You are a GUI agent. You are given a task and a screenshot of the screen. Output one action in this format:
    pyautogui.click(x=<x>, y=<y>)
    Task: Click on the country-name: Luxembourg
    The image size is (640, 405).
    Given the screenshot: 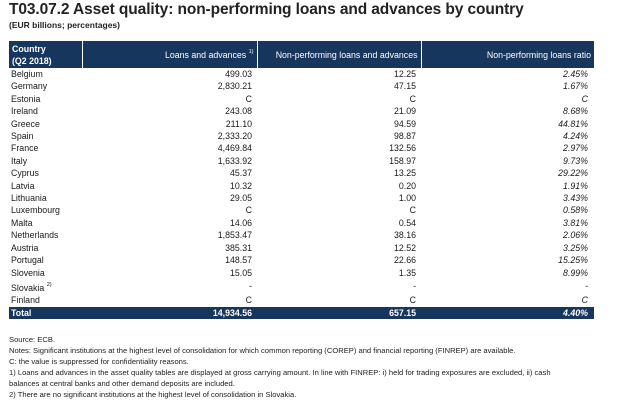 What is the action you would take?
    pyautogui.click(x=35, y=210)
    